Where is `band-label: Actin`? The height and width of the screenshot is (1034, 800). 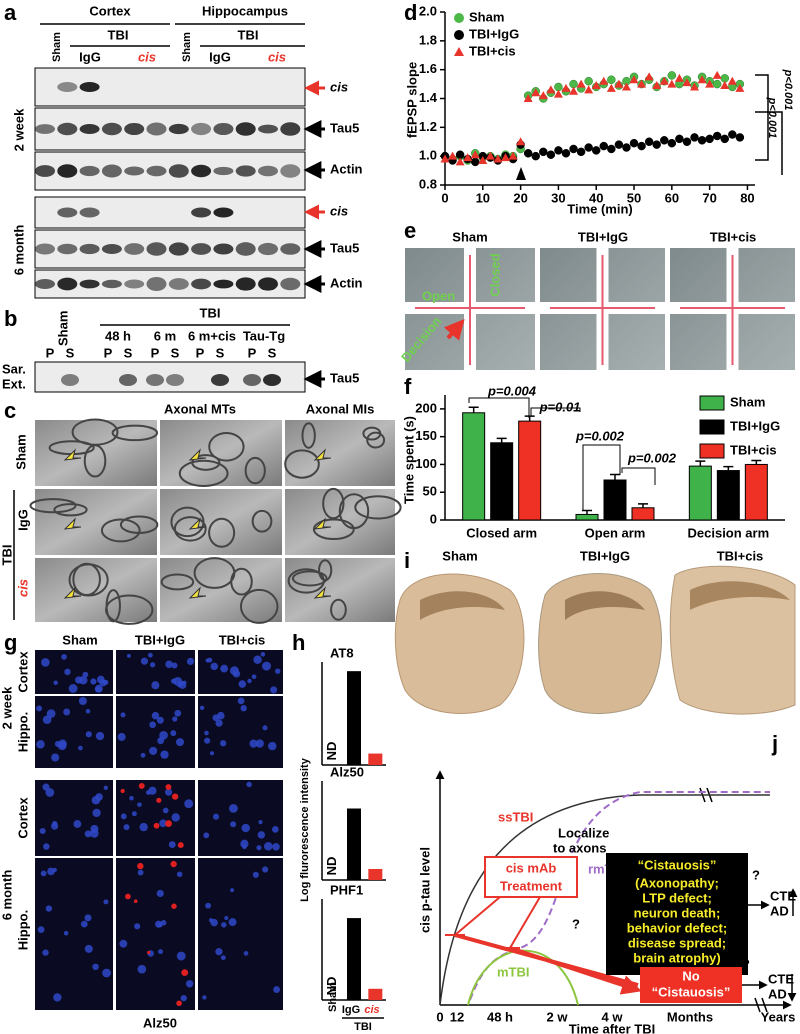
band-label: Actin is located at coordinates (346, 168).